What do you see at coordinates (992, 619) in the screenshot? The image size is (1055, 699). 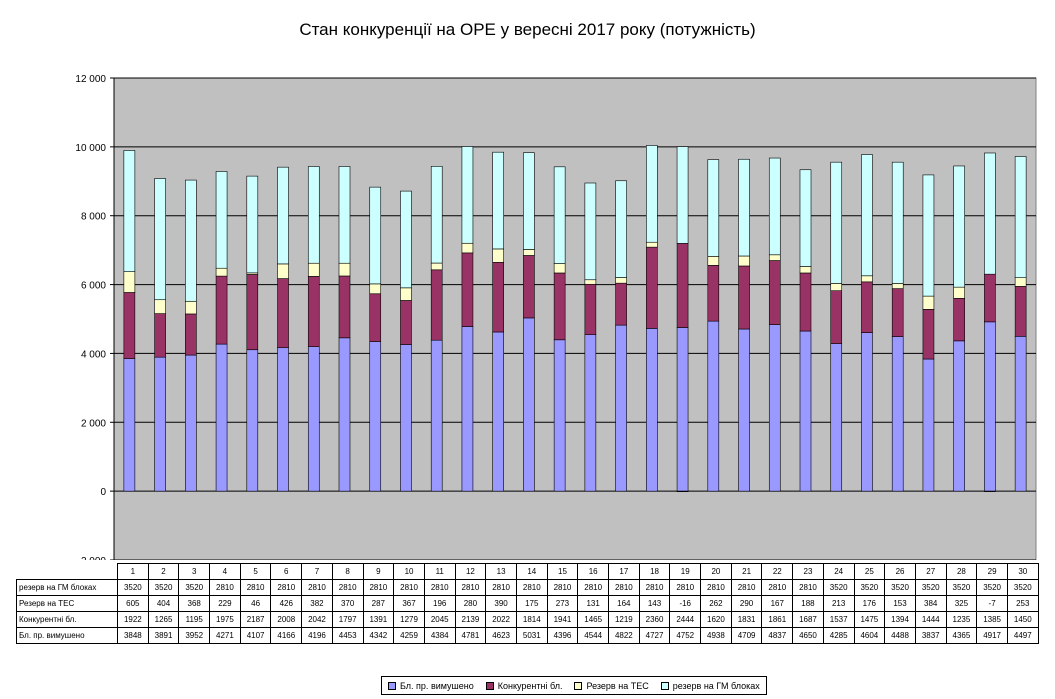 I see `data-label: 1385` at bounding box center [992, 619].